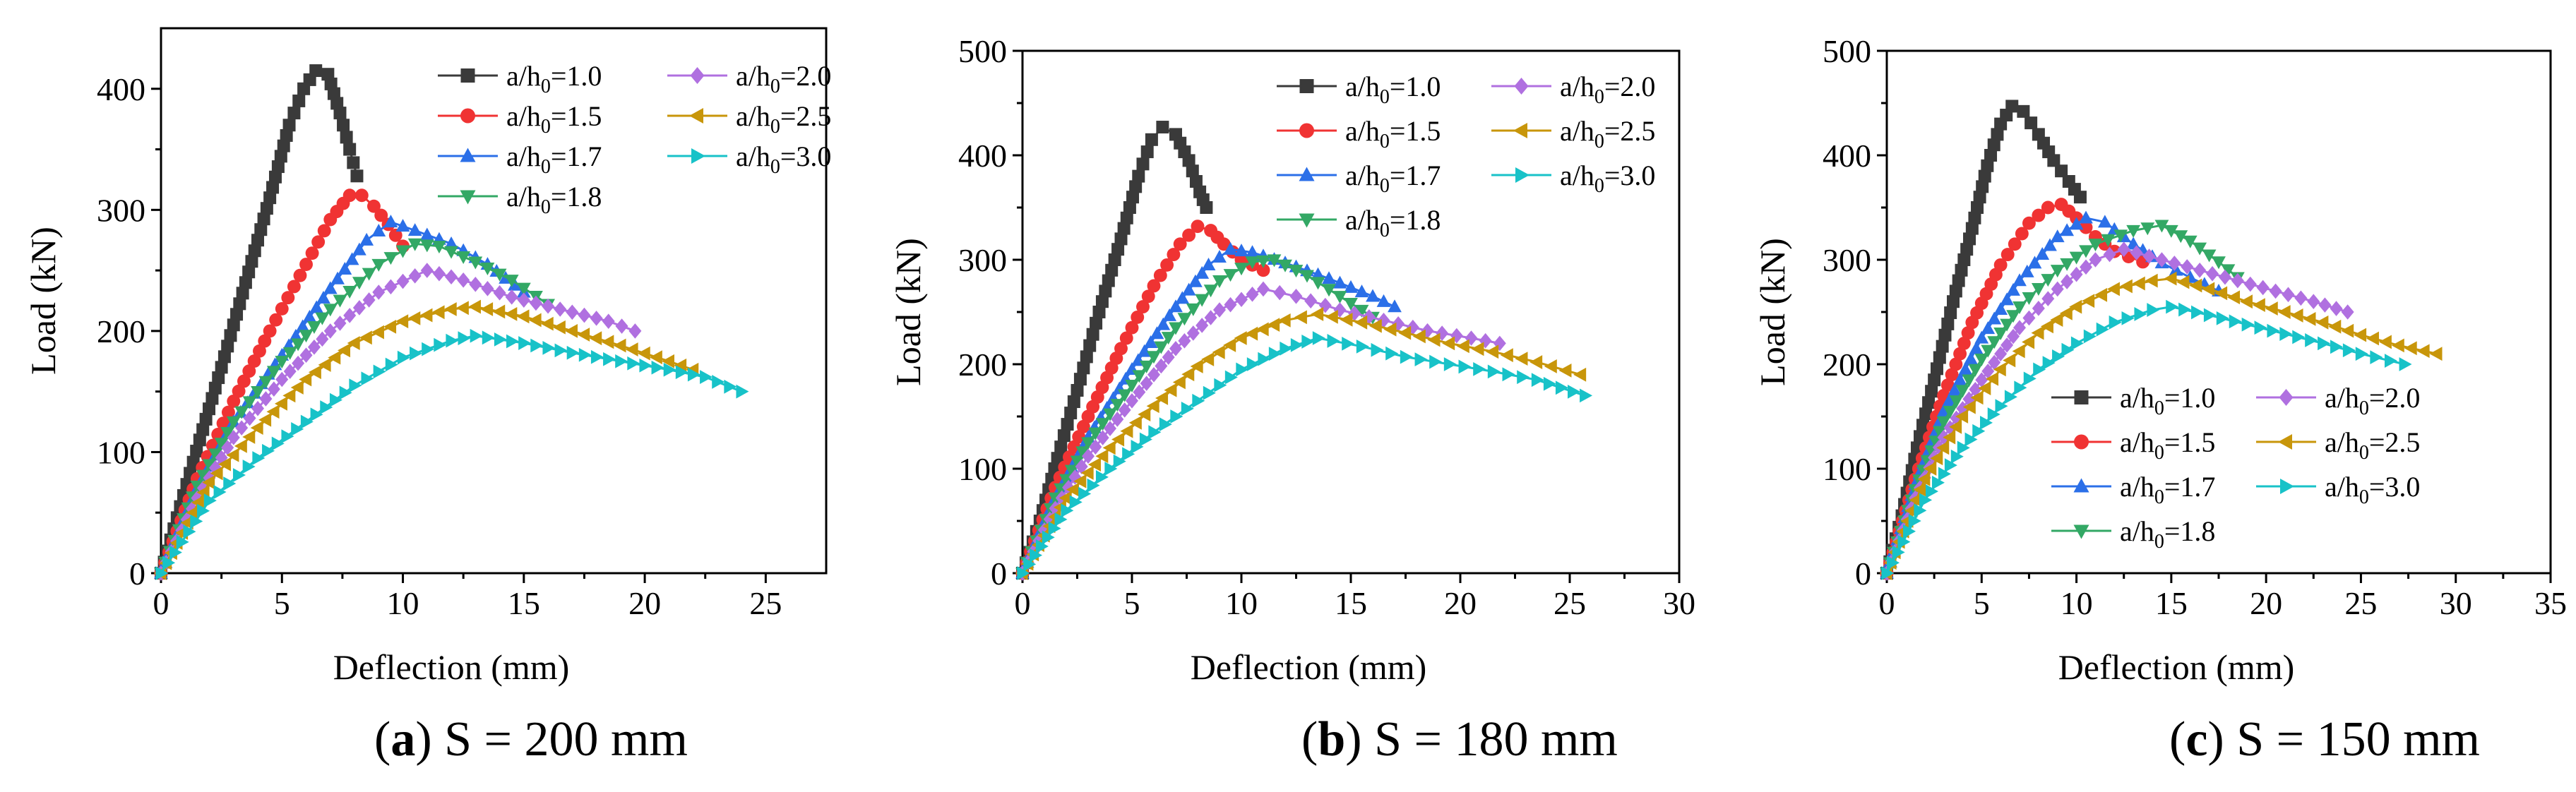  Describe the element at coordinates (982, 260) in the screenshot. I see `y-tick-label: 300` at that location.